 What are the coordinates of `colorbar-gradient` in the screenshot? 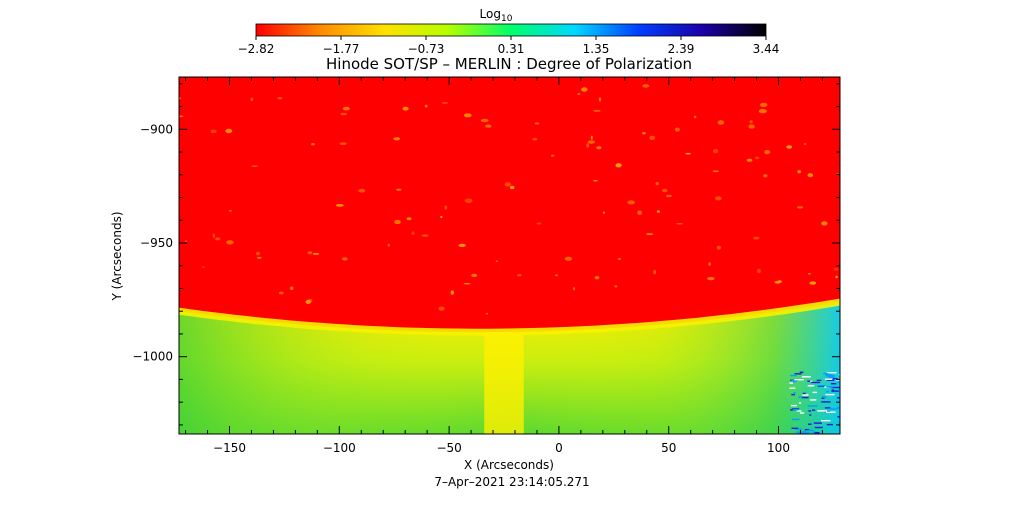 It's located at (511, 30).